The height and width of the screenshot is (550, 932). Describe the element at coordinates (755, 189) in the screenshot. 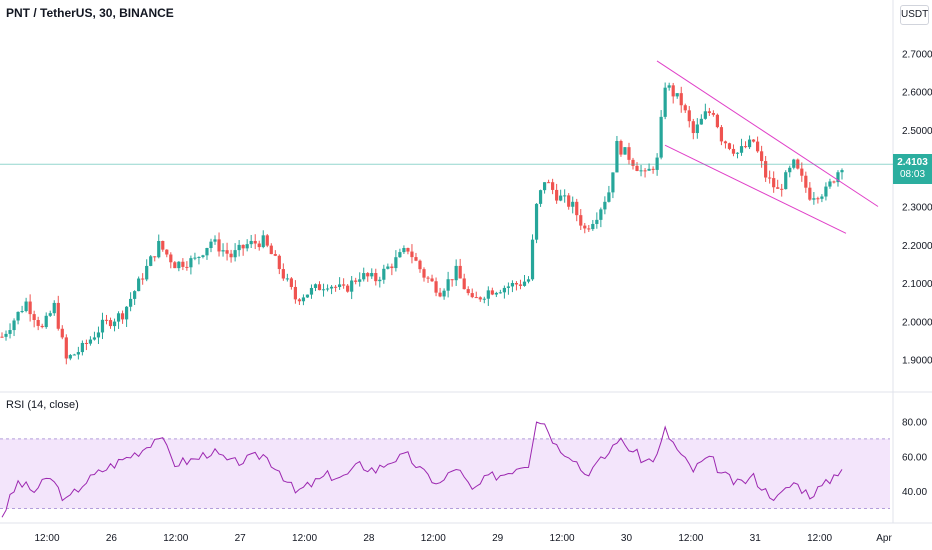

I see `channel-lower-line` at that location.